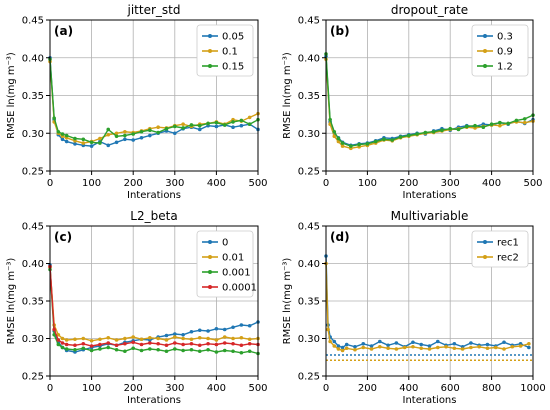  Describe the element at coordinates (33, 377) in the screenshot. I see `y-tick-label: 0.25` at that location.